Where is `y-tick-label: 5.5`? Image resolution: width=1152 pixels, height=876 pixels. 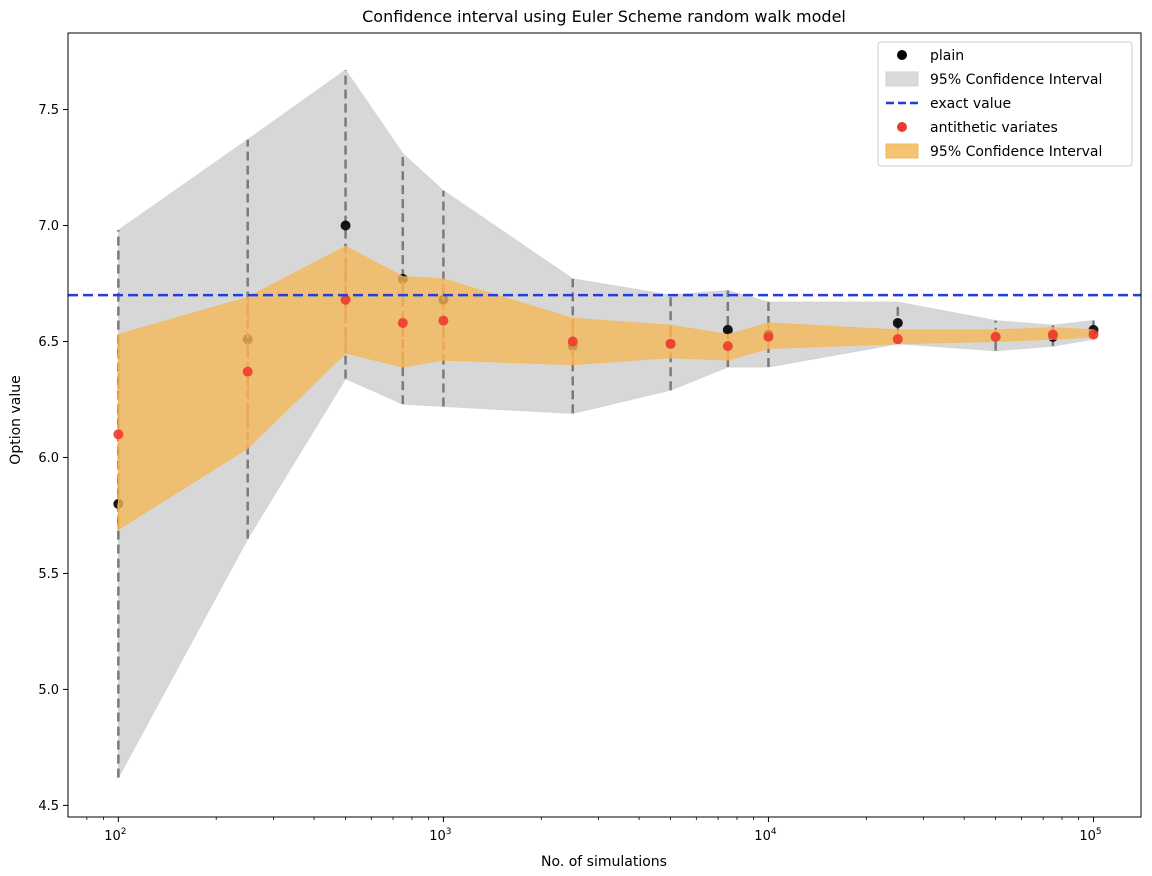 y-tick-label: 5.5 is located at coordinates (48, 574).